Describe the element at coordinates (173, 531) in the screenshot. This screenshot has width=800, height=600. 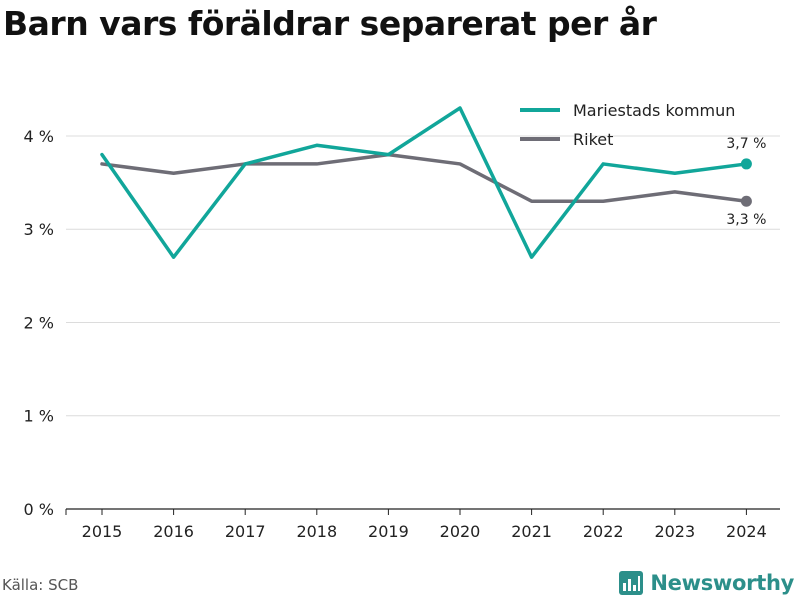
I see `x-tick-label: 2016` at that location.